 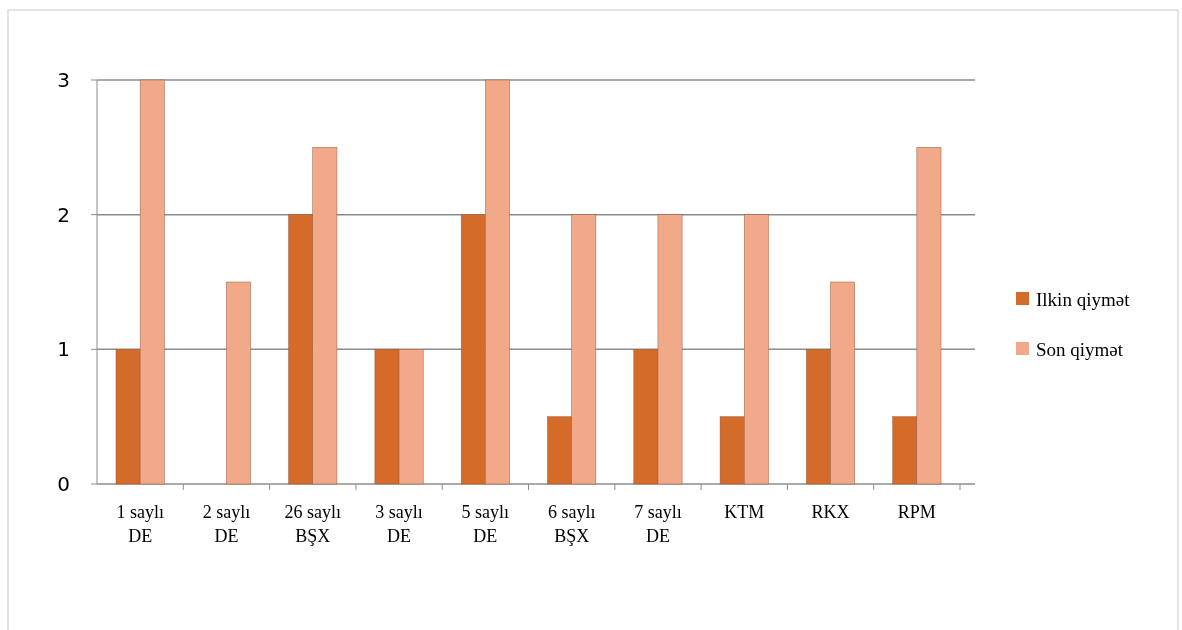 I want to click on x-tick-label: RPM, so click(x=916, y=512).